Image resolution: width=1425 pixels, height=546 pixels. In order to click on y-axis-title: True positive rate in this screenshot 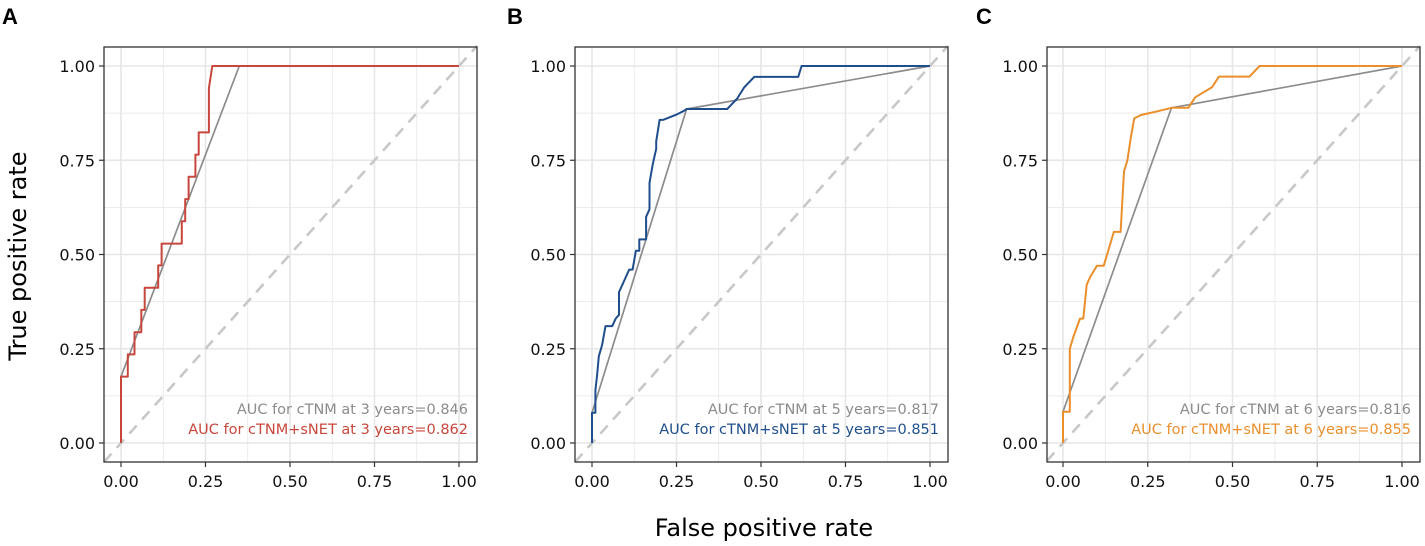, I will do `click(18, 256)`.